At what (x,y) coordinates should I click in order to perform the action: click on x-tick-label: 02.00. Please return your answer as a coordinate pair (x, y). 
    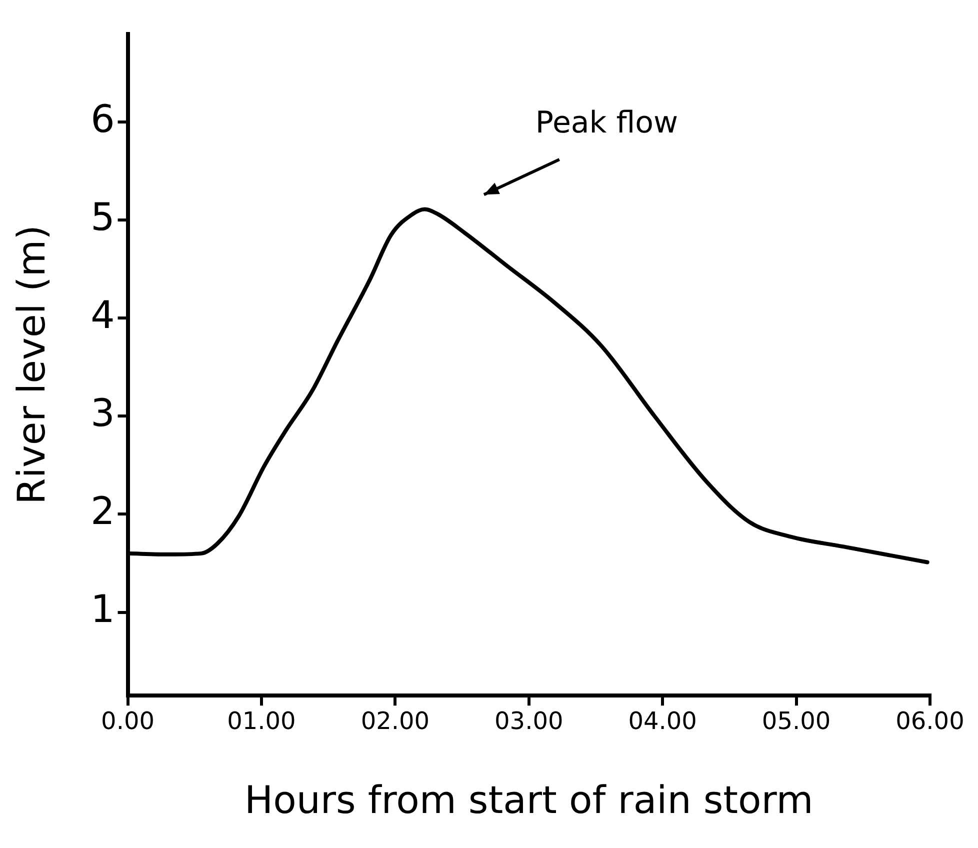
    Looking at the image, I should click on (395, 721).